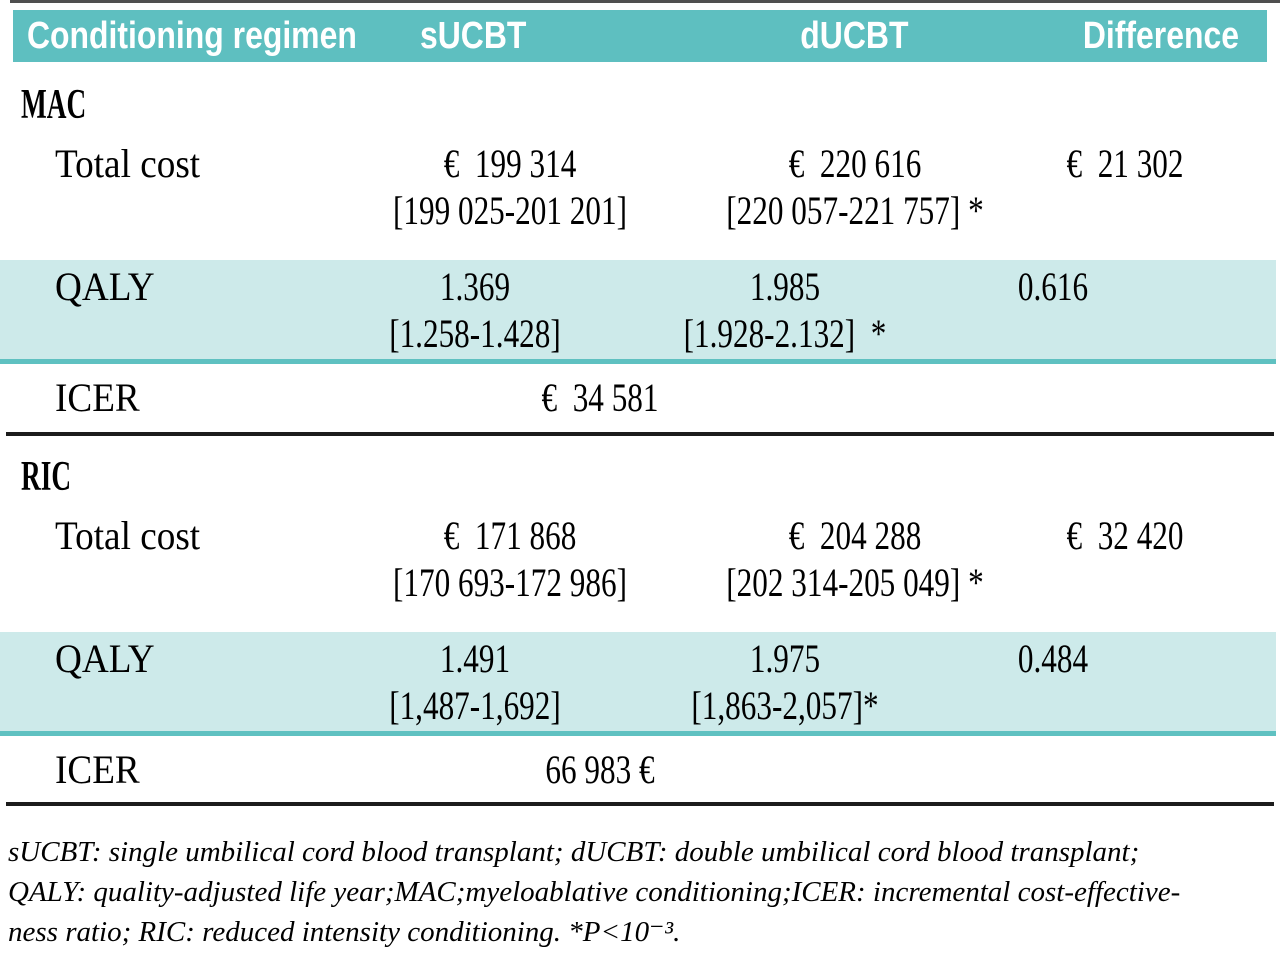 This screenshot has width=1280, height=957. Describe the element at coordinates (855, 535) in the screenshot. I see `ric-total-cost-ducbt-value: € 204 288` at that location.